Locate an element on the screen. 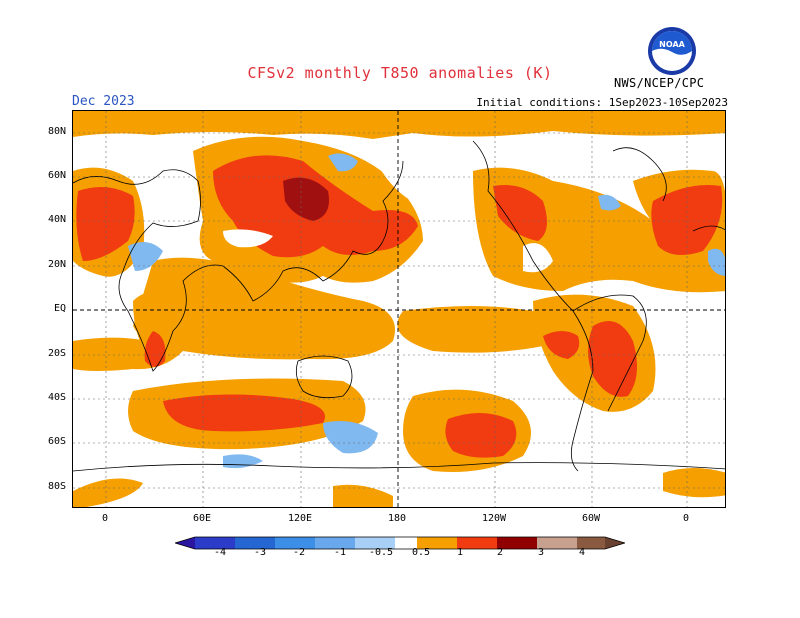 The image size is (800, 618). forecast-month: Dec 2023 is located at coordinates (103, 101).